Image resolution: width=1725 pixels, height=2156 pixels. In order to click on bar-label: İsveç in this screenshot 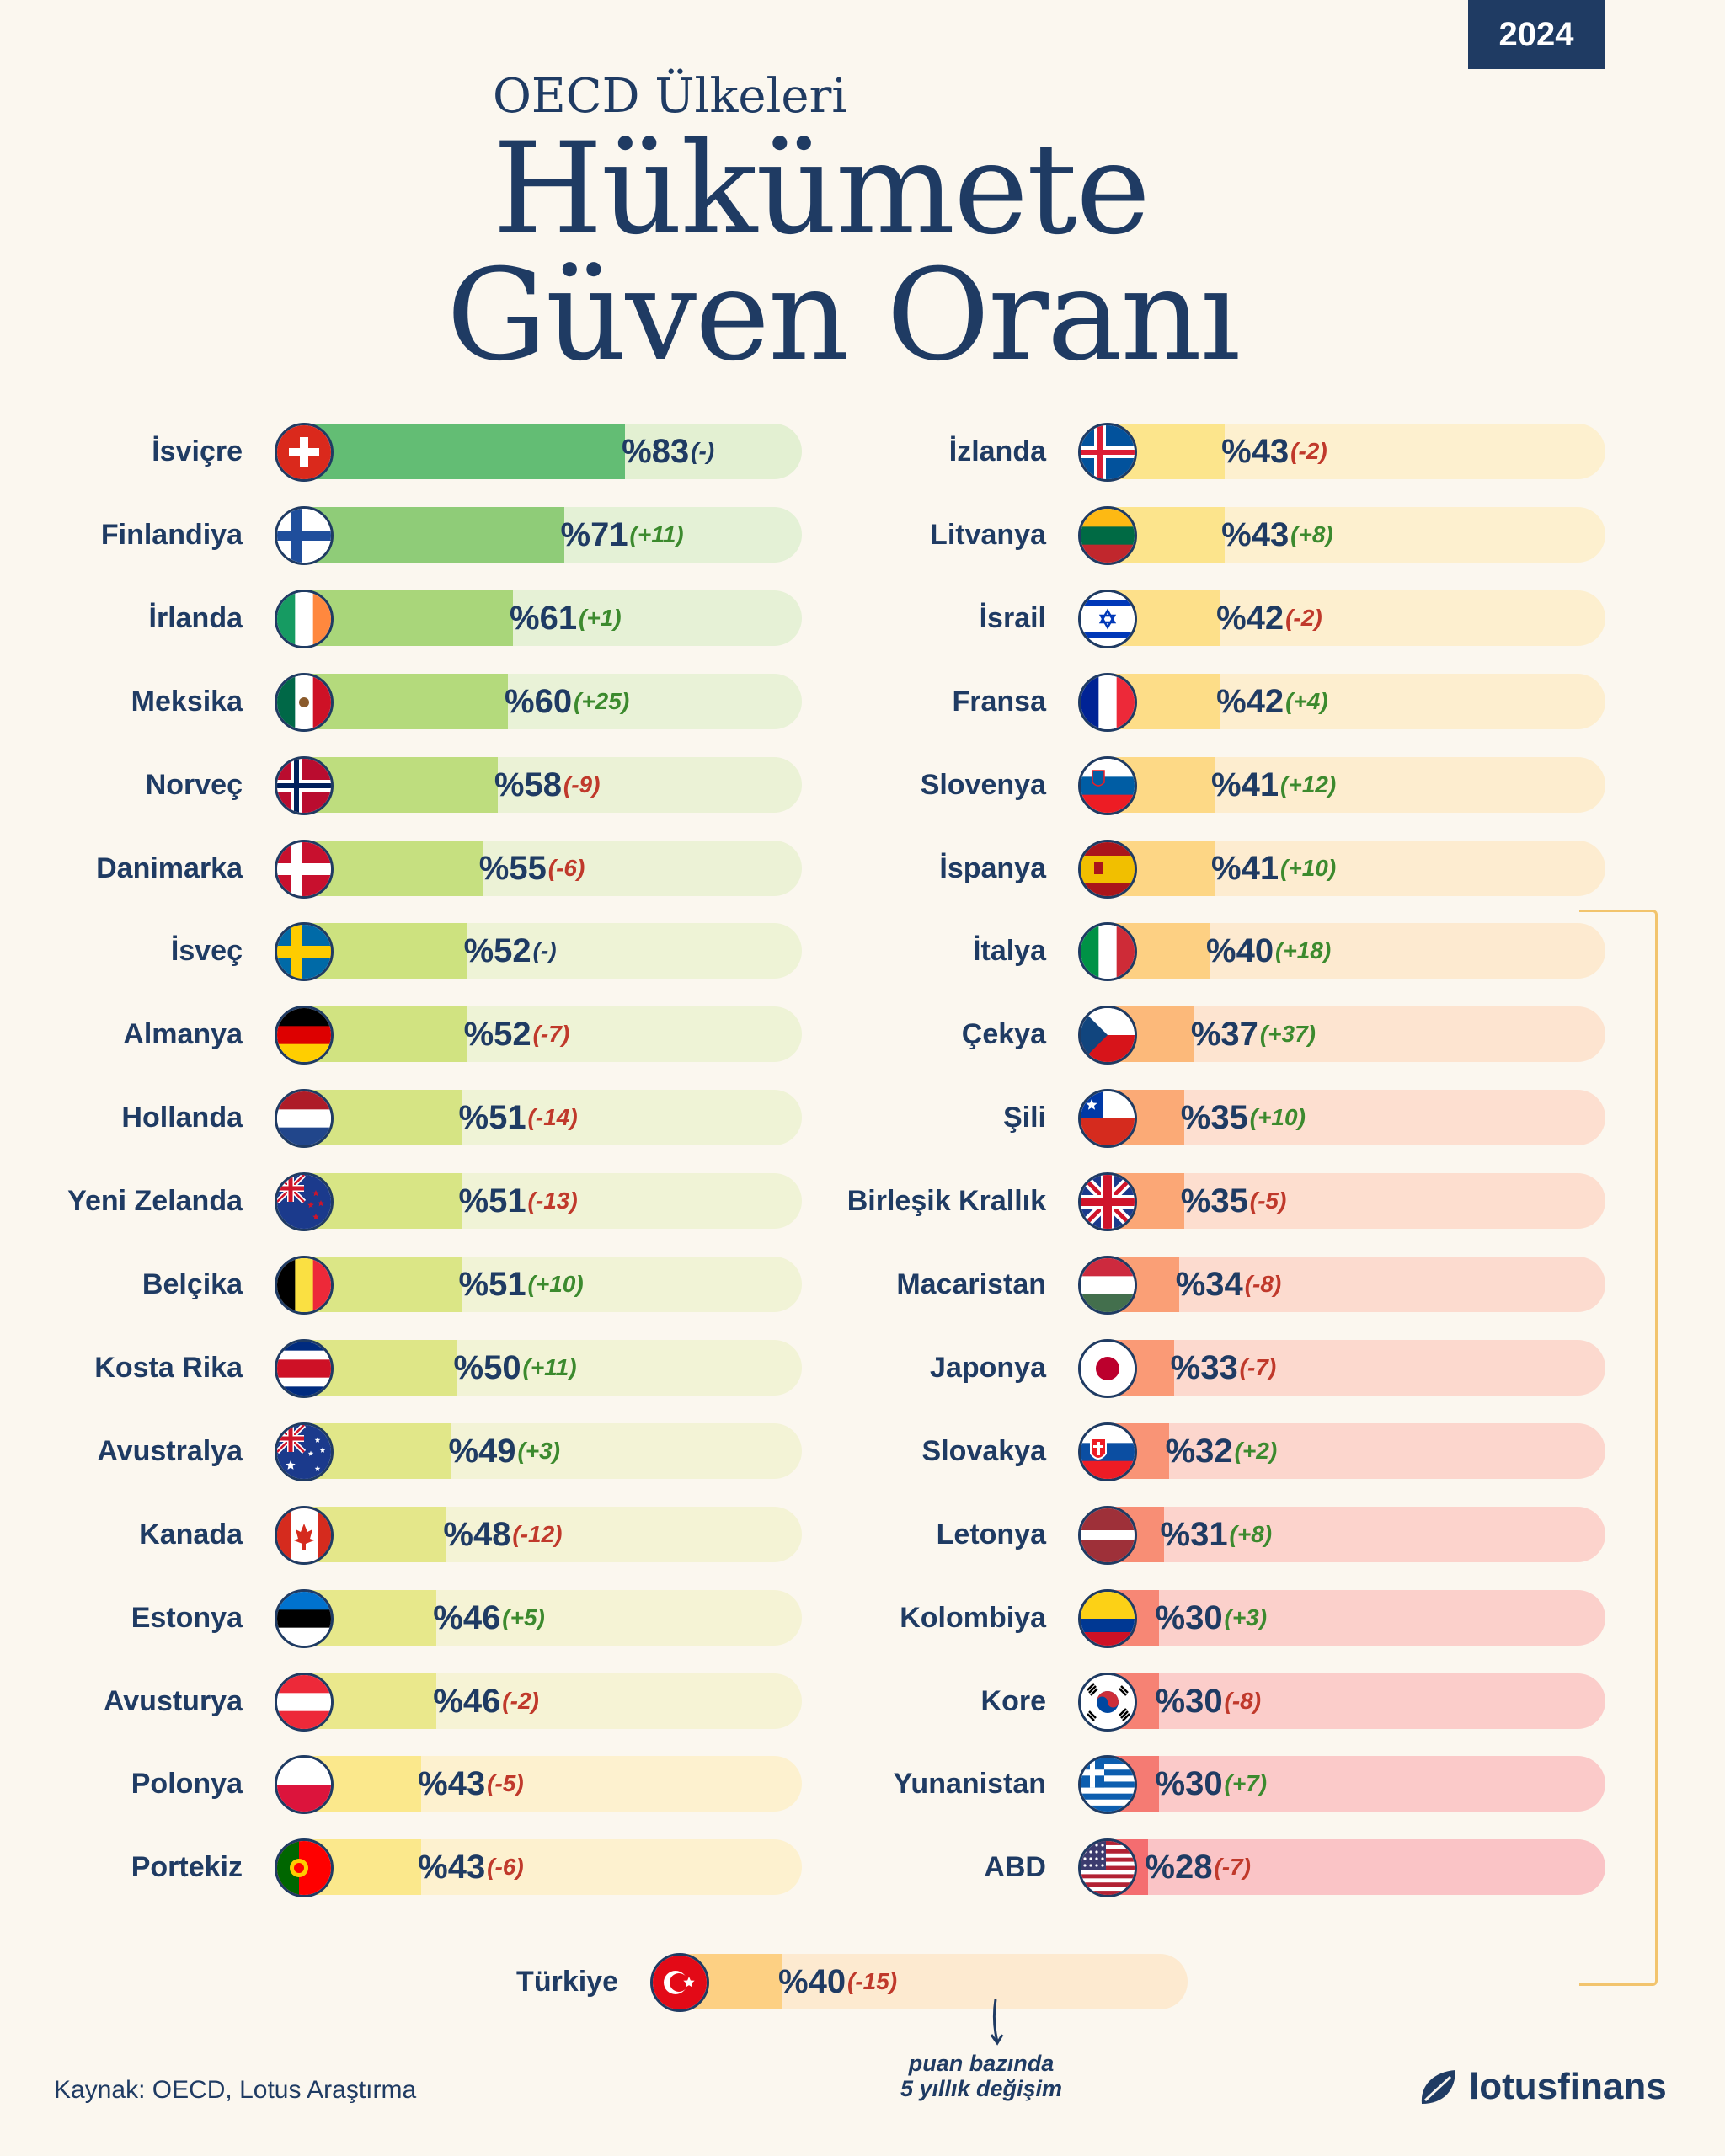, I will do `click(206, 951)`.